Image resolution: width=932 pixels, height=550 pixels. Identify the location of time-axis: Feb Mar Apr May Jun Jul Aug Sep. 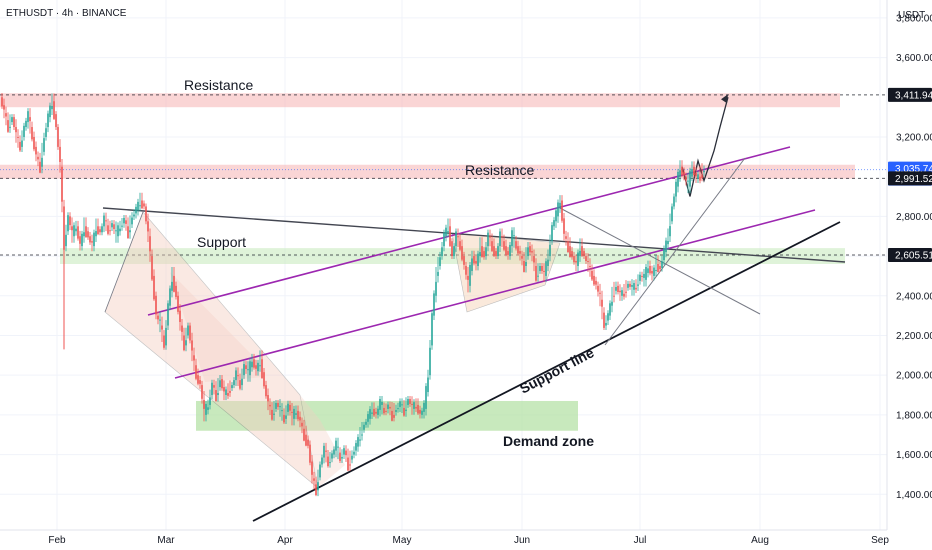
(468, 540).